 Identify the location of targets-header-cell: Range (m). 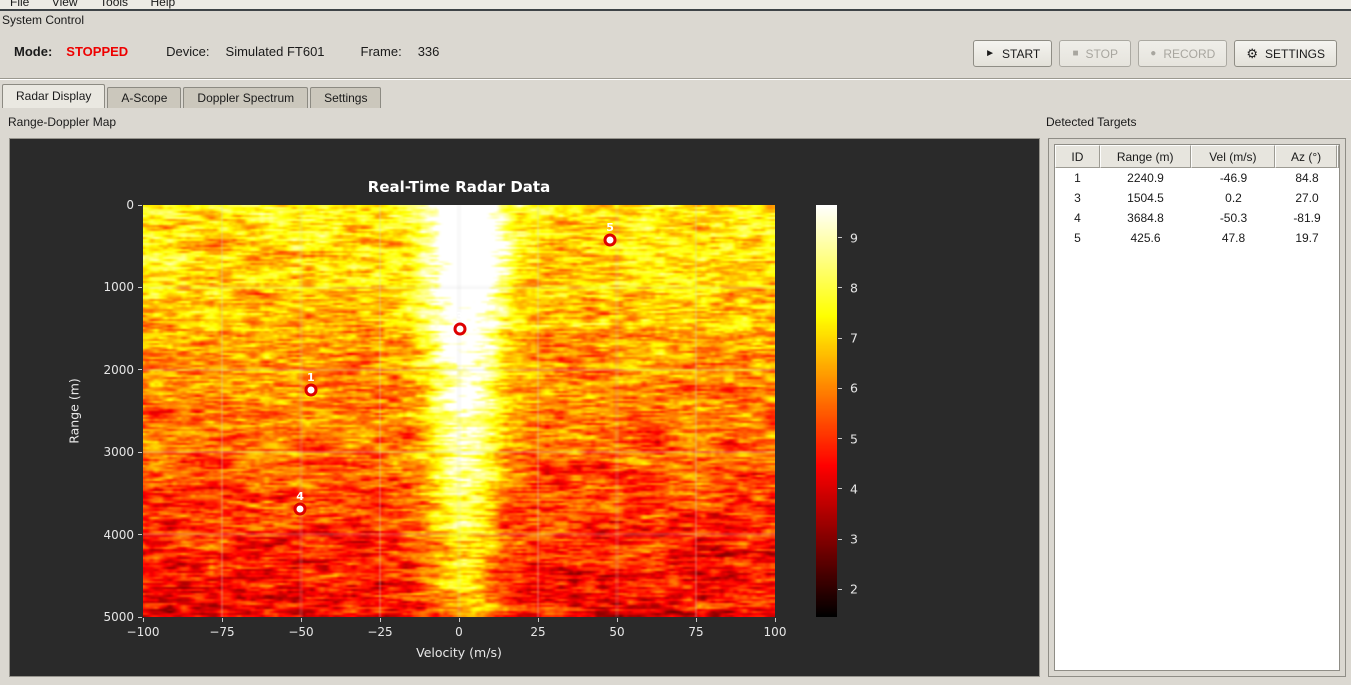
(1145, 156).